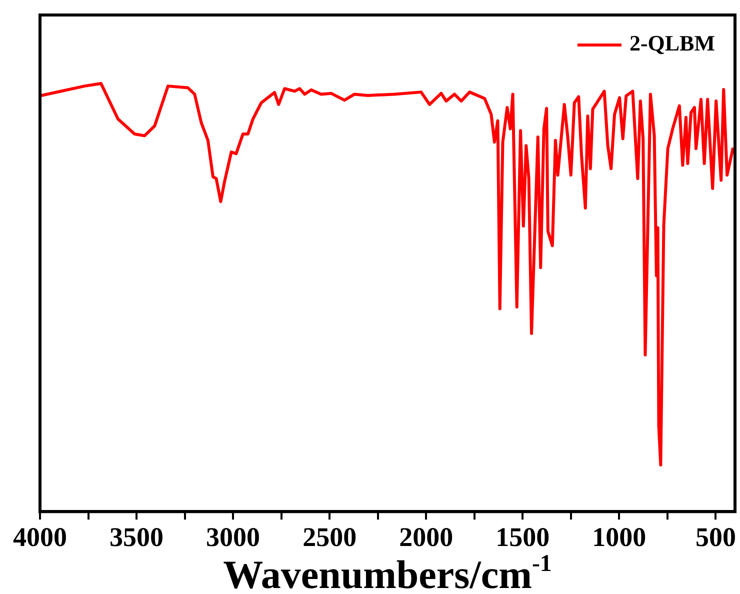 This screenshot has width=740, height=594. What do you see at coordinates (137, 537) in the screenshot?
I see `x-tick-label: 3500` at bounding box center [137, 537].